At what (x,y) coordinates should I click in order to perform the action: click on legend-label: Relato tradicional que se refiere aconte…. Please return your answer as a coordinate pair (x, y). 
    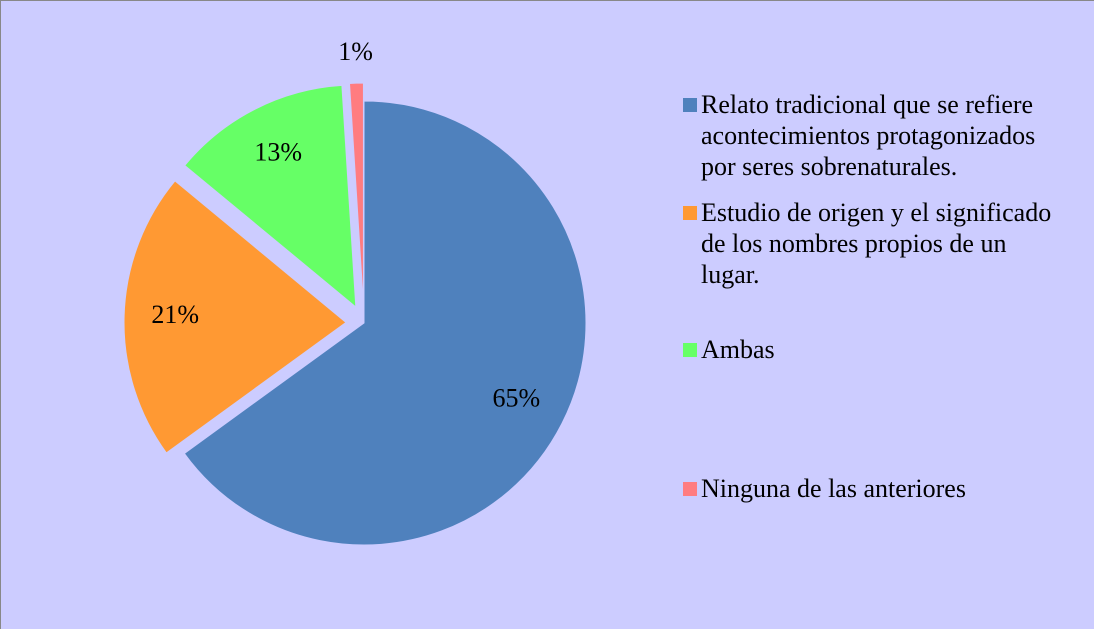
    Looking at the image, I should click on (868, 135).